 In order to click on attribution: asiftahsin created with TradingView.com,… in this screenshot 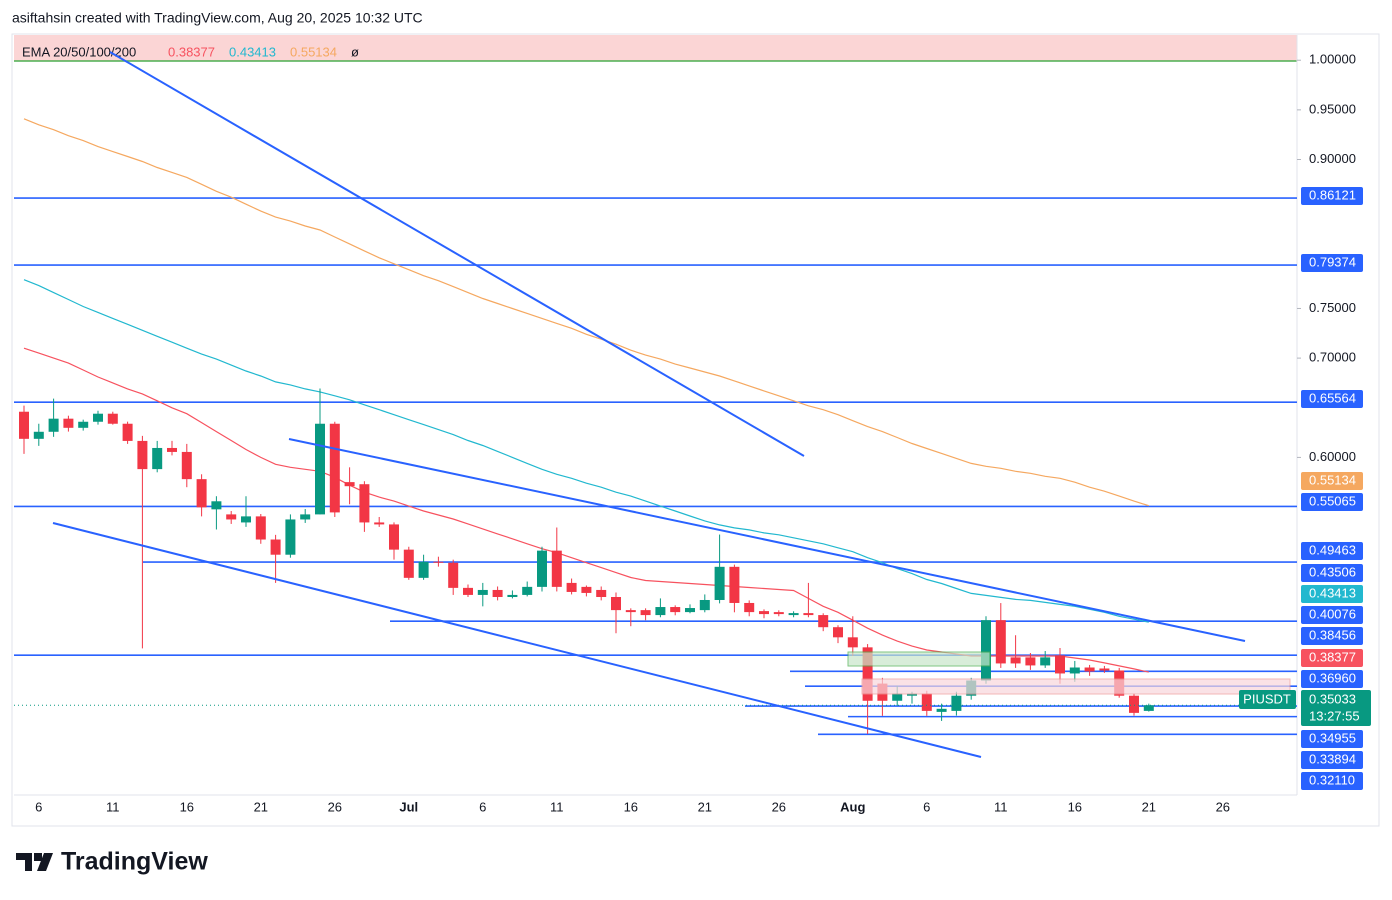, I will do `click(217, 18)`.